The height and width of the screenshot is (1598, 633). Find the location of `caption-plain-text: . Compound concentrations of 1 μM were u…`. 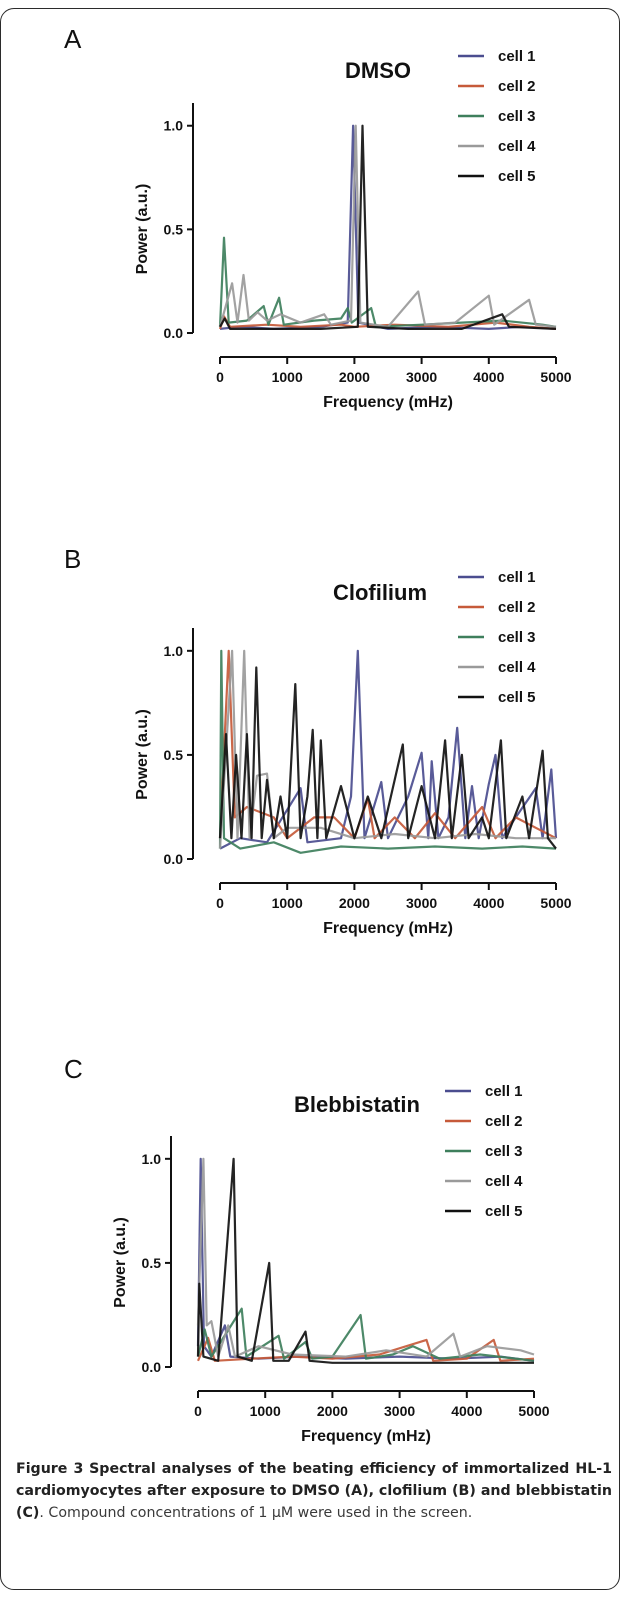

caption-plain-text: . Compound concentrations of 1 μM were u… is located at coordinates (256, 1513).